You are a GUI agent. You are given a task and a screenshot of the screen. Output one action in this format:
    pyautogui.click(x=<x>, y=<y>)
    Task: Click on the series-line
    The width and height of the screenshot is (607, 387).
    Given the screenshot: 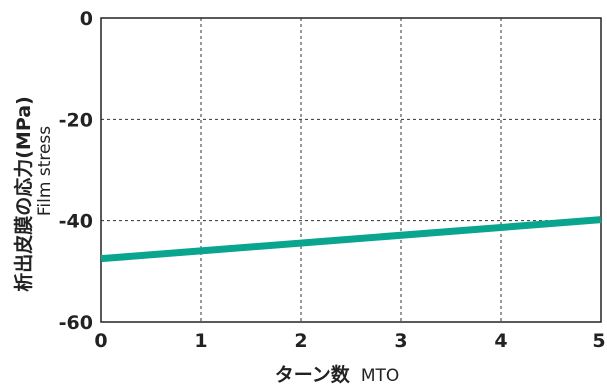 What is the action you would take?
    pyautogui.click(x=351, y=239)
    